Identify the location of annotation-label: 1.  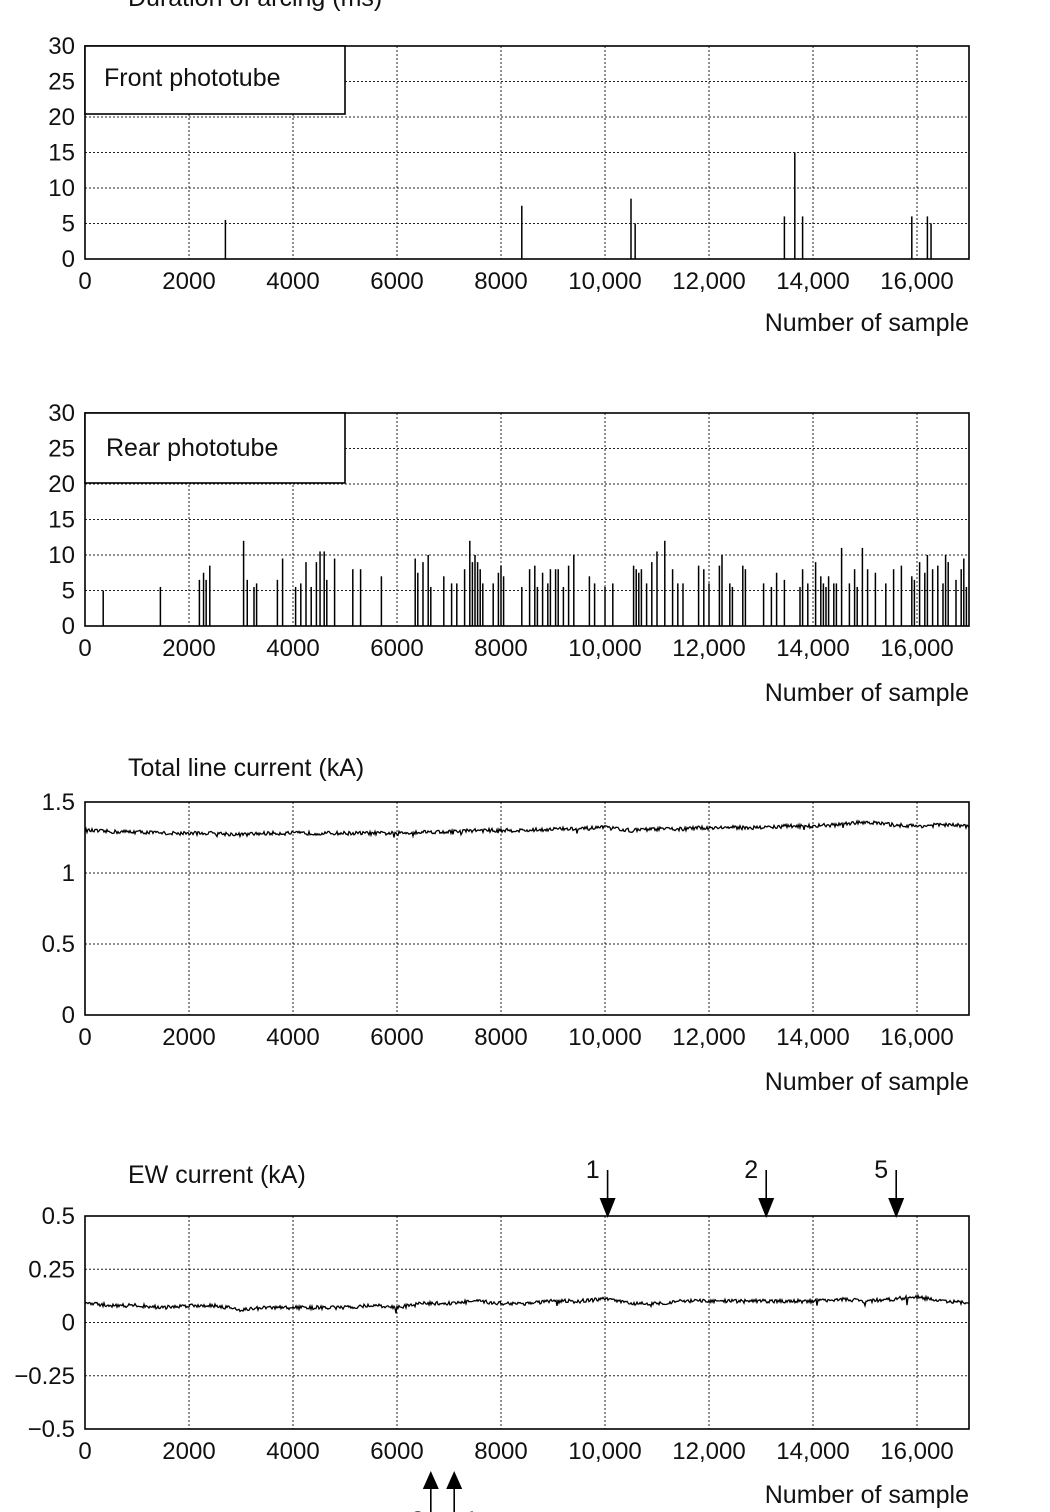
(593, 1170).